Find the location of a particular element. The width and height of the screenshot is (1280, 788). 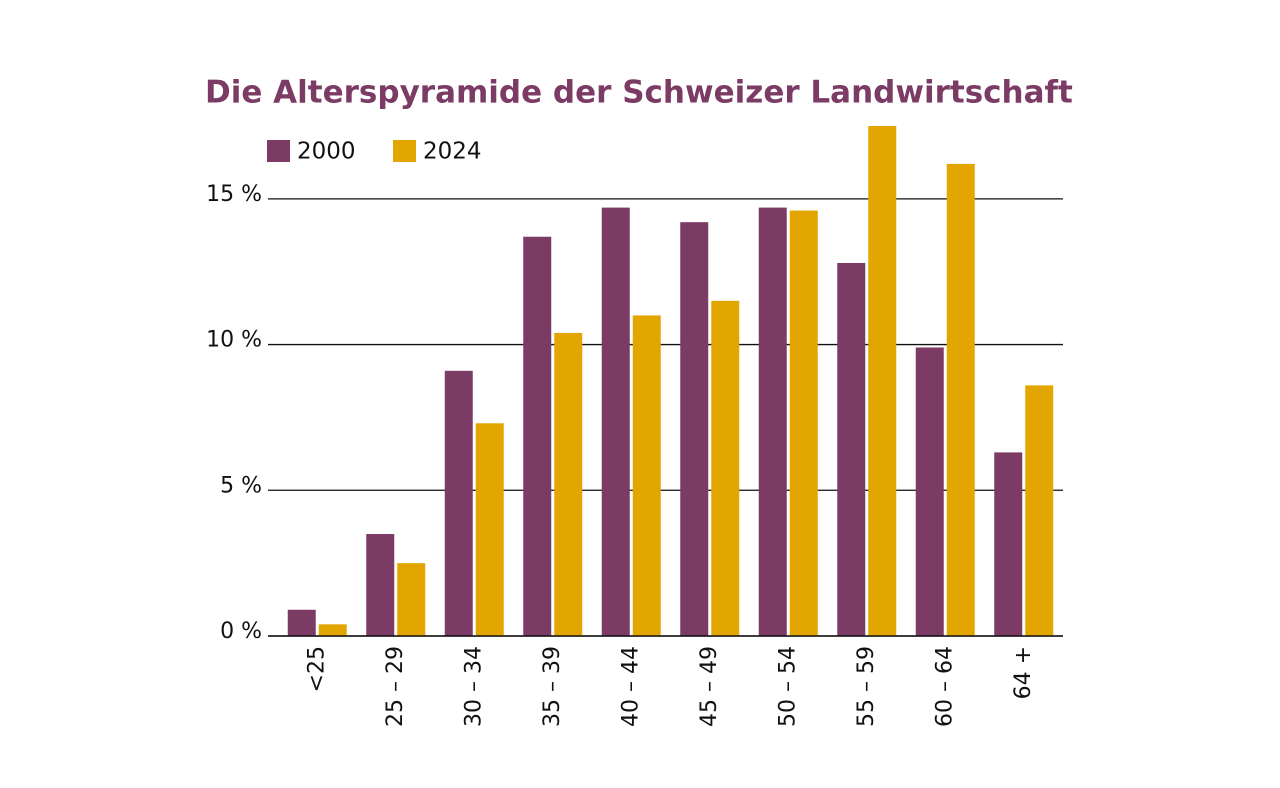

legend-label: 2024 is located at coordinates (452, 152).